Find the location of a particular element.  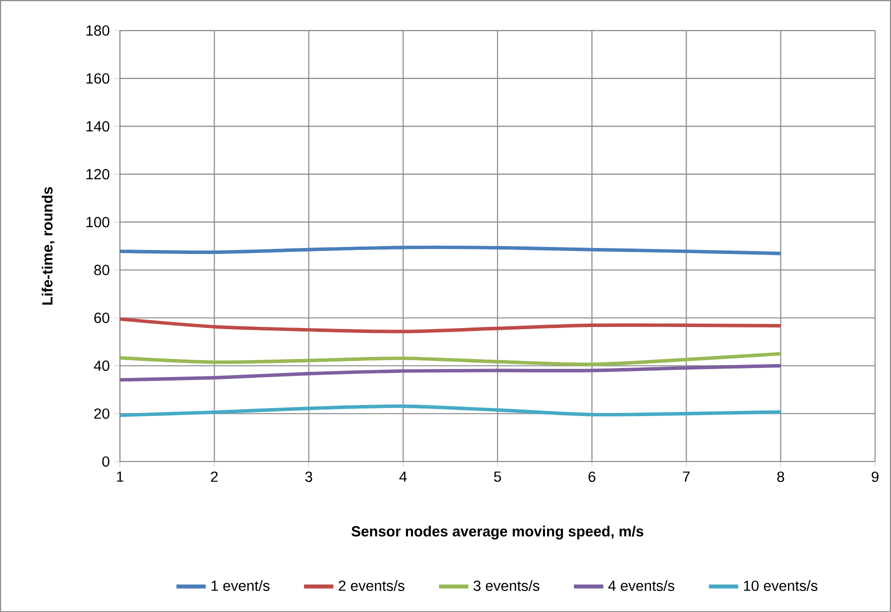

y-tick-label: 160 is located at coordinates (98, 78).